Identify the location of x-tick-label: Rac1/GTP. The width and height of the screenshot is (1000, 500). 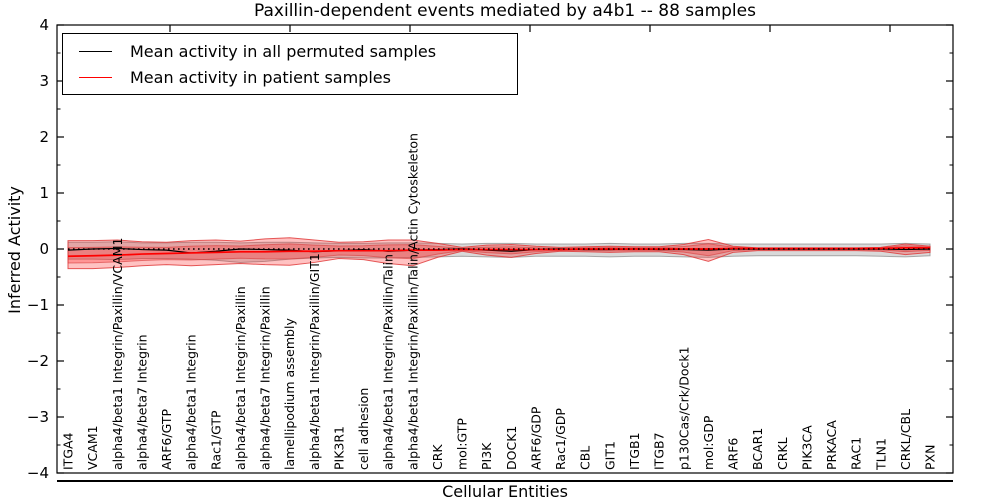
(215, 440).